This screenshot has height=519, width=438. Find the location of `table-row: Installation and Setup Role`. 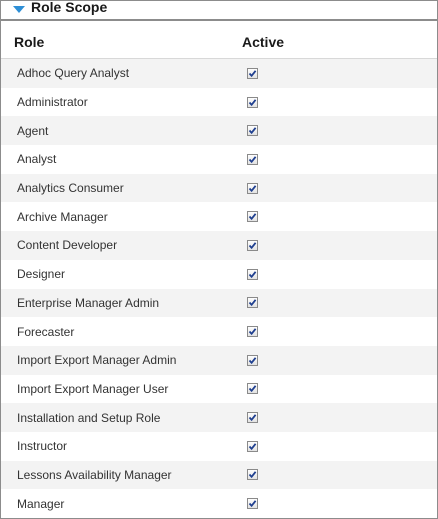

table-row: Installation and Setup Role is located at coordinates (219, 417).